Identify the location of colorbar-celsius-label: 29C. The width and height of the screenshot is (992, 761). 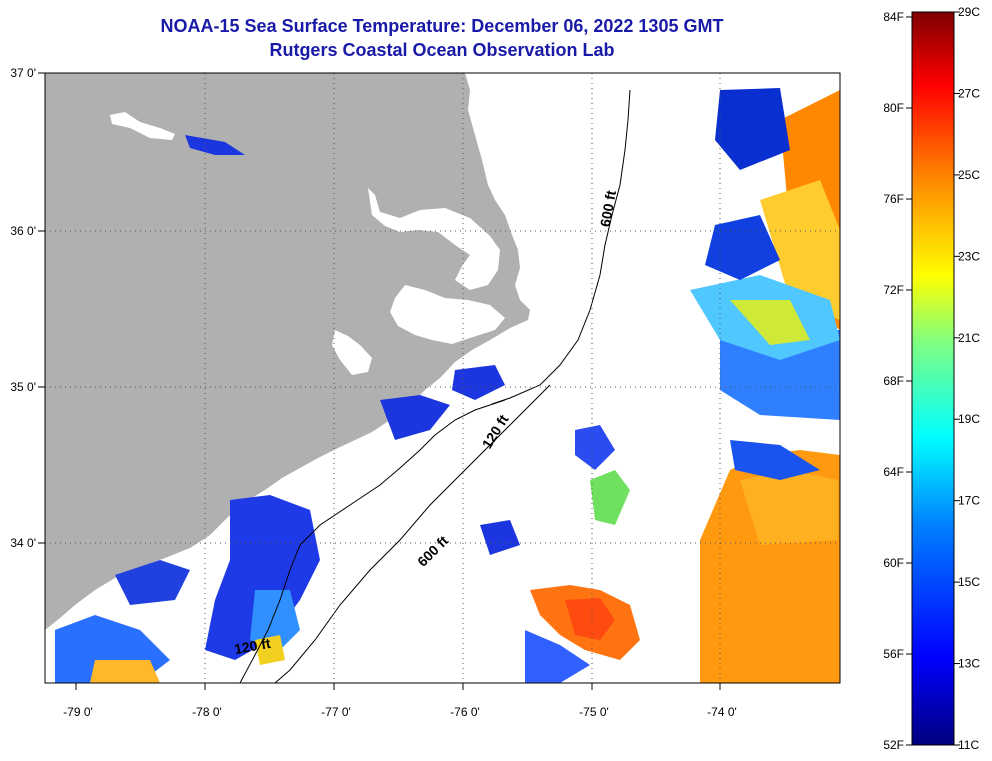
(969, 12).